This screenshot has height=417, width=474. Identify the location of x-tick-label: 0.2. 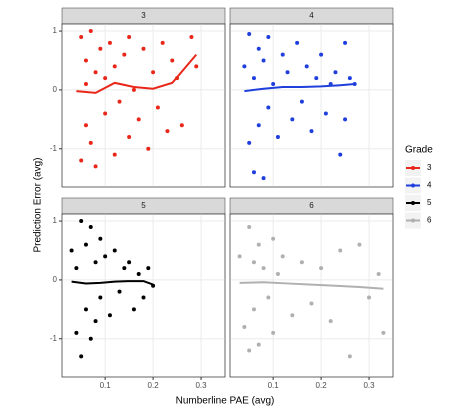
(322, 385).